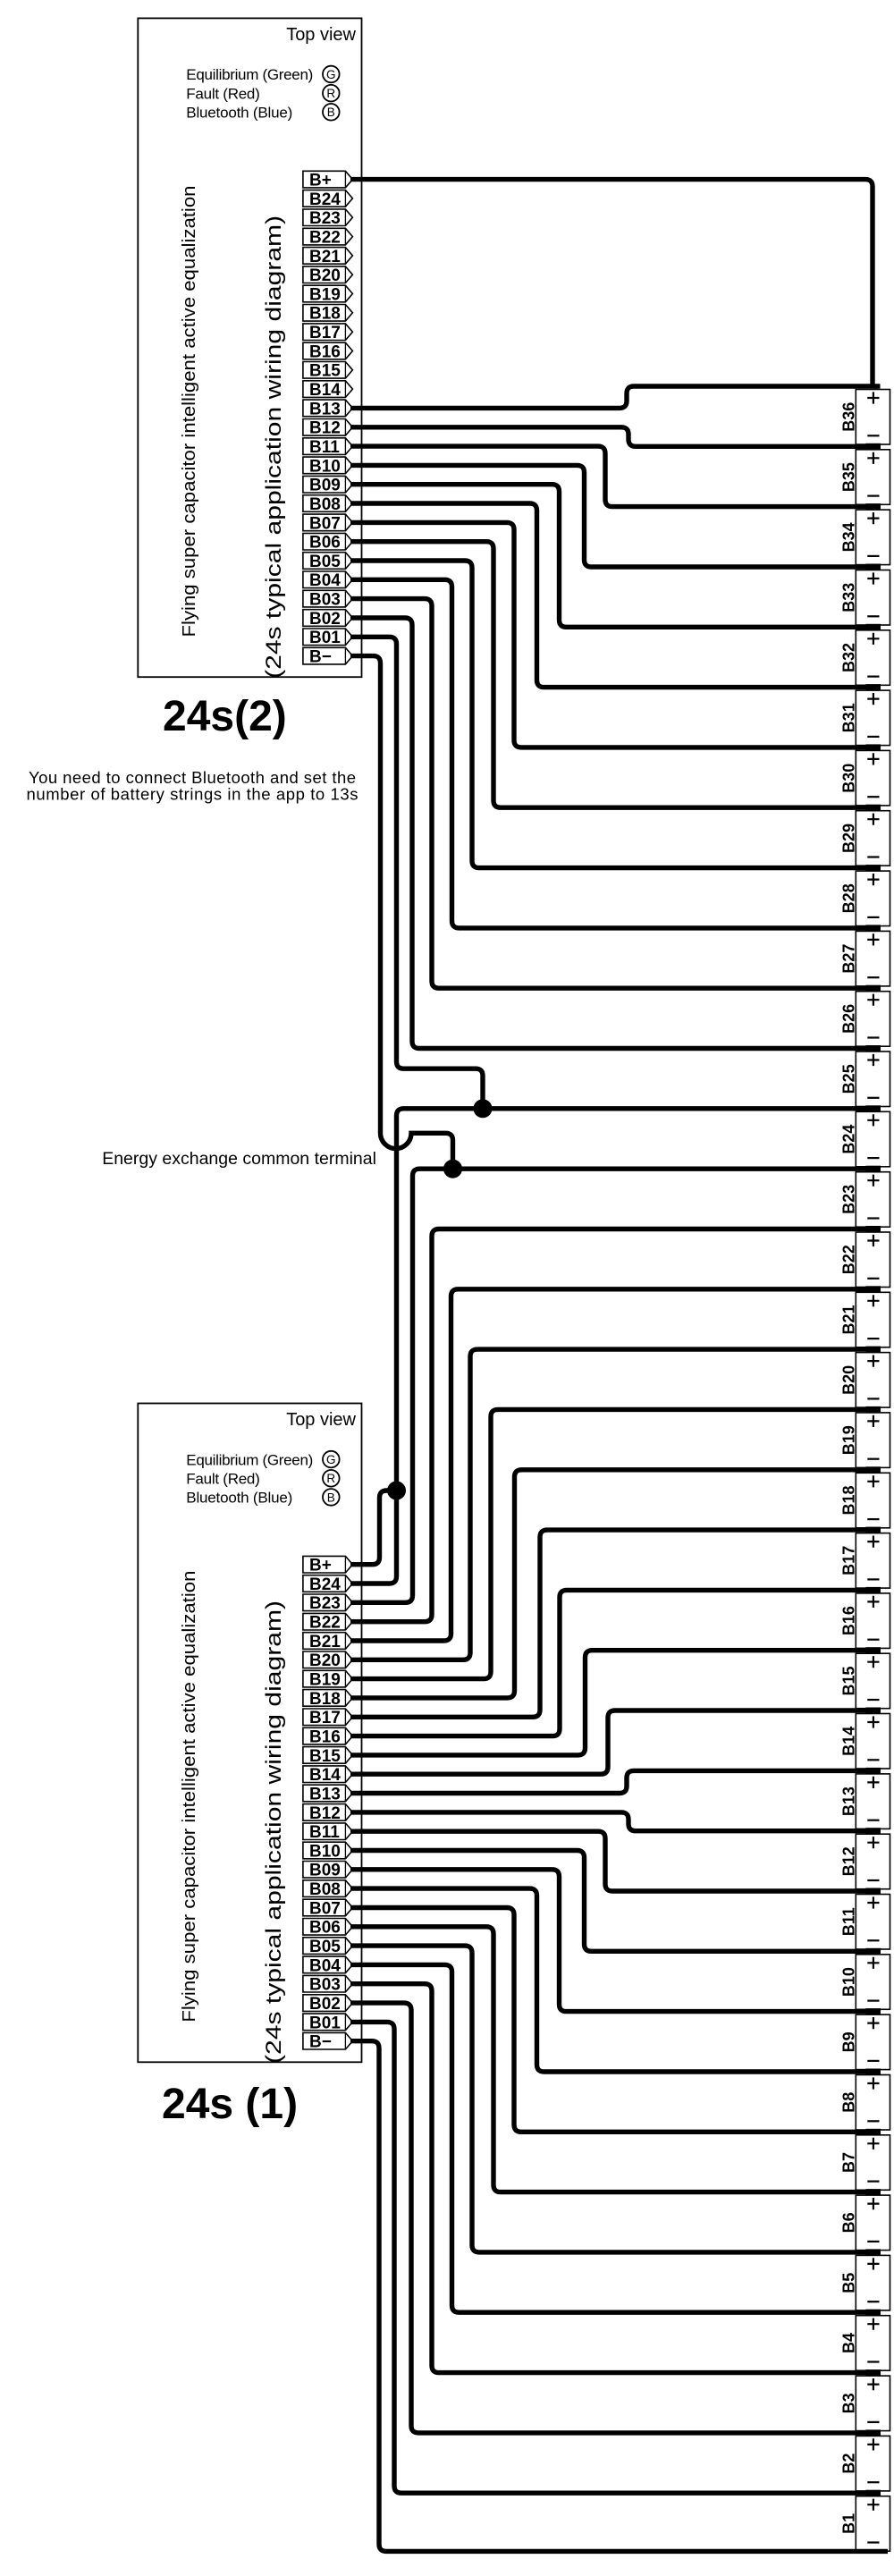  I want to click on svg-text: B30, so click(849, 778).